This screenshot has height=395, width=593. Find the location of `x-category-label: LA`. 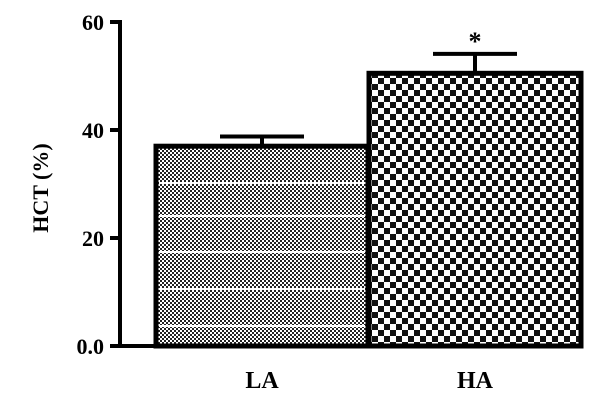

x-category-label: LA is located at coordinates (262, 381).